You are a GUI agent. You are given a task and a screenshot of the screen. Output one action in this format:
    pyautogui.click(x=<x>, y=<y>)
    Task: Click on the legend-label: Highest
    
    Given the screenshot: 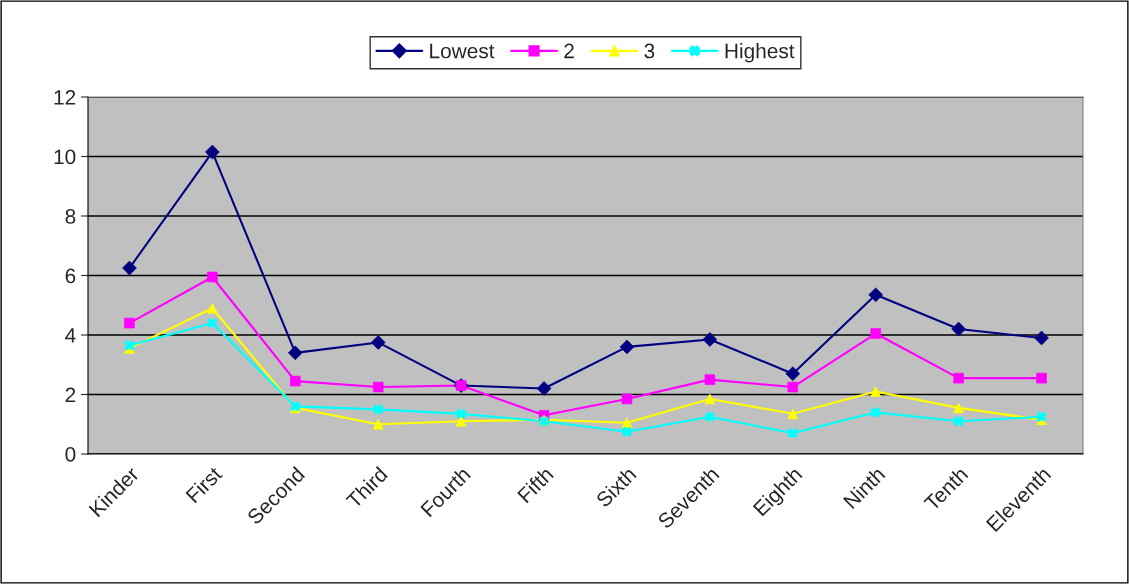 What is the action you would take?
    pyautogui.click(x=760, y=53)
    